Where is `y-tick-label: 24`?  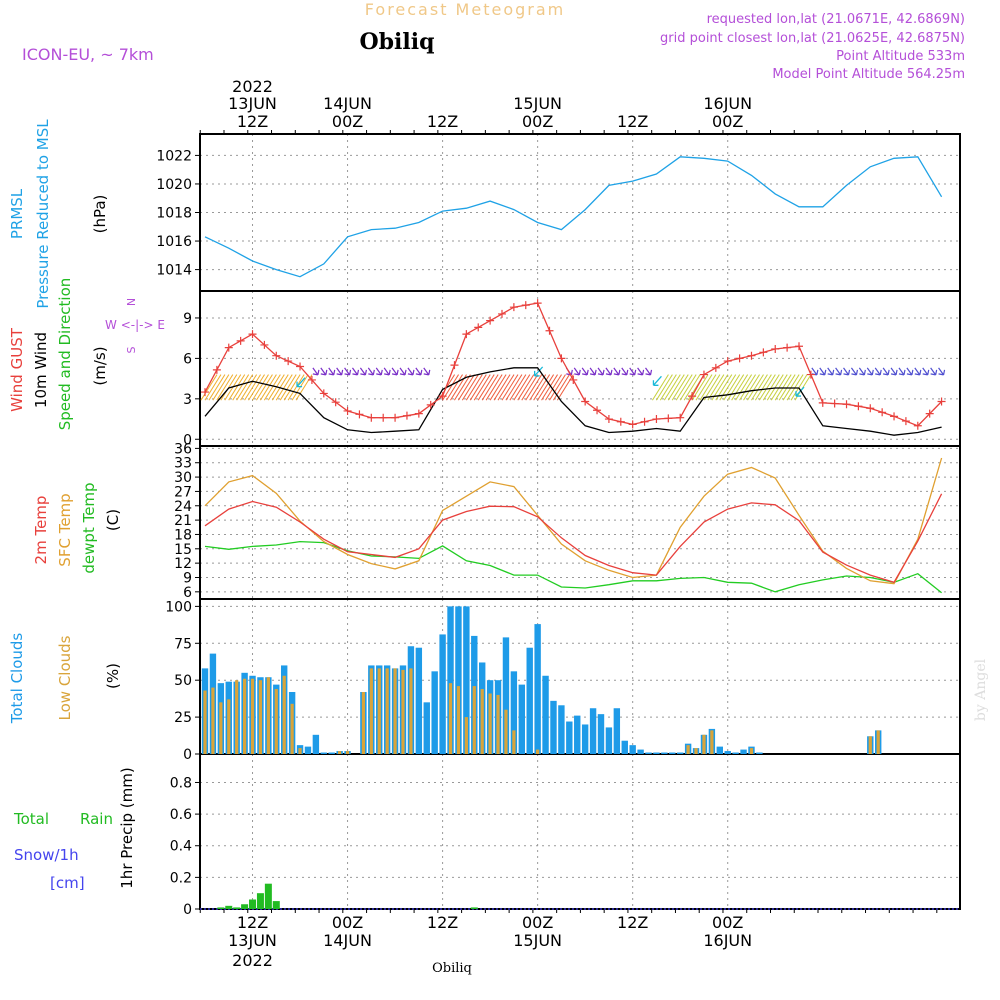
y-tick-label: 24 is located at coordinates (183, 507).